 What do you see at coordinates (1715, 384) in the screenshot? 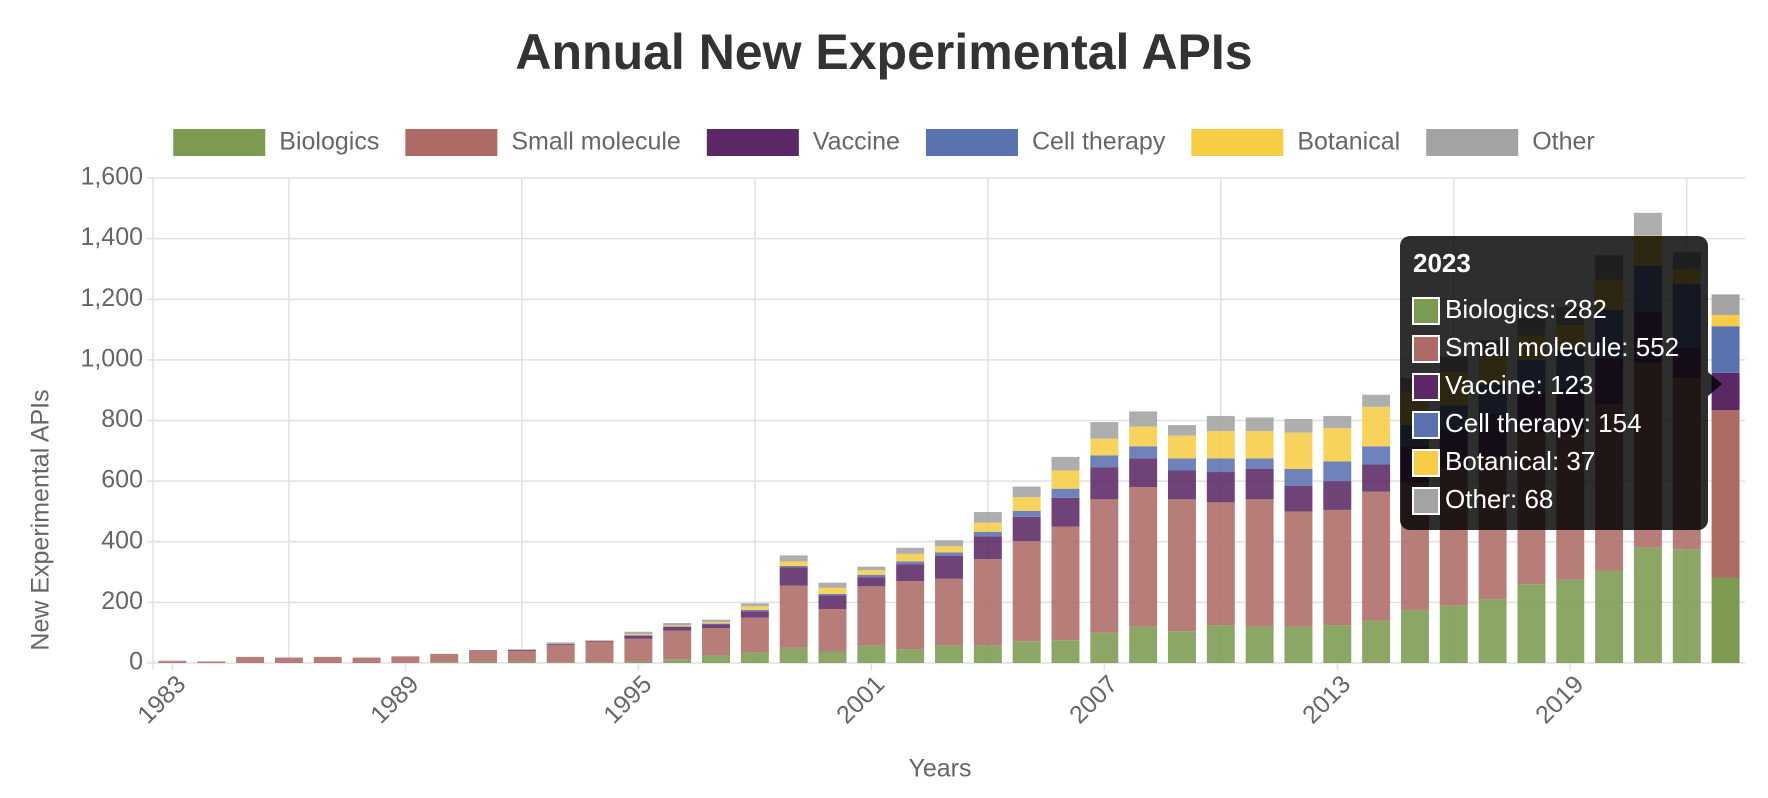
I see `tooltip-caret` at bounding box center [1715, 384].